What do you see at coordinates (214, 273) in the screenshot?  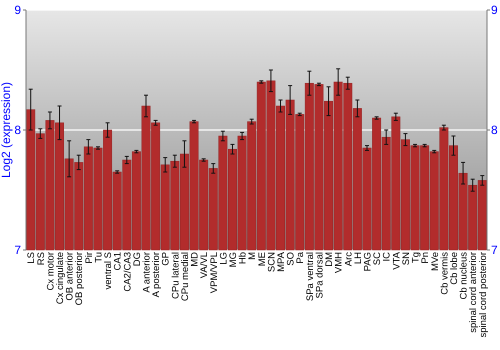 I see `x-tick-label: VPM/VPL` at bounding box center [214, 273].